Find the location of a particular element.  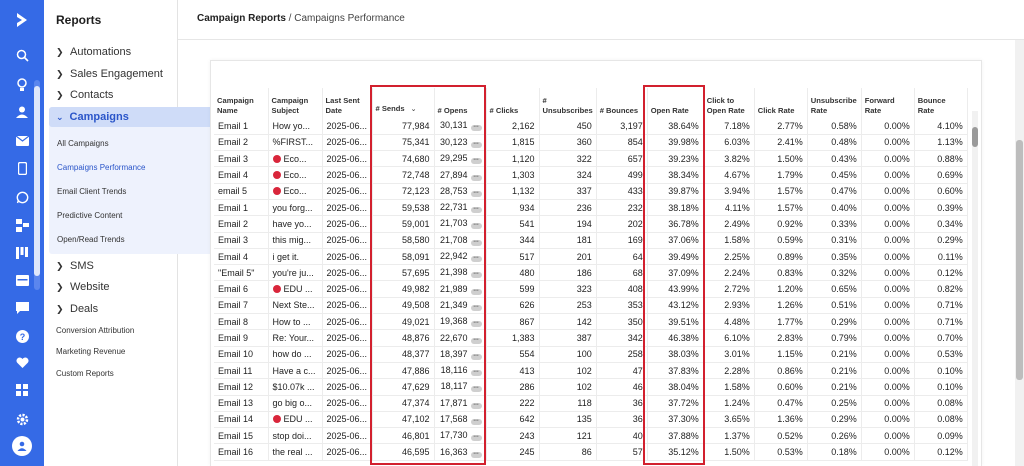

lightbulb-icon is located at coordinates (22, 85).